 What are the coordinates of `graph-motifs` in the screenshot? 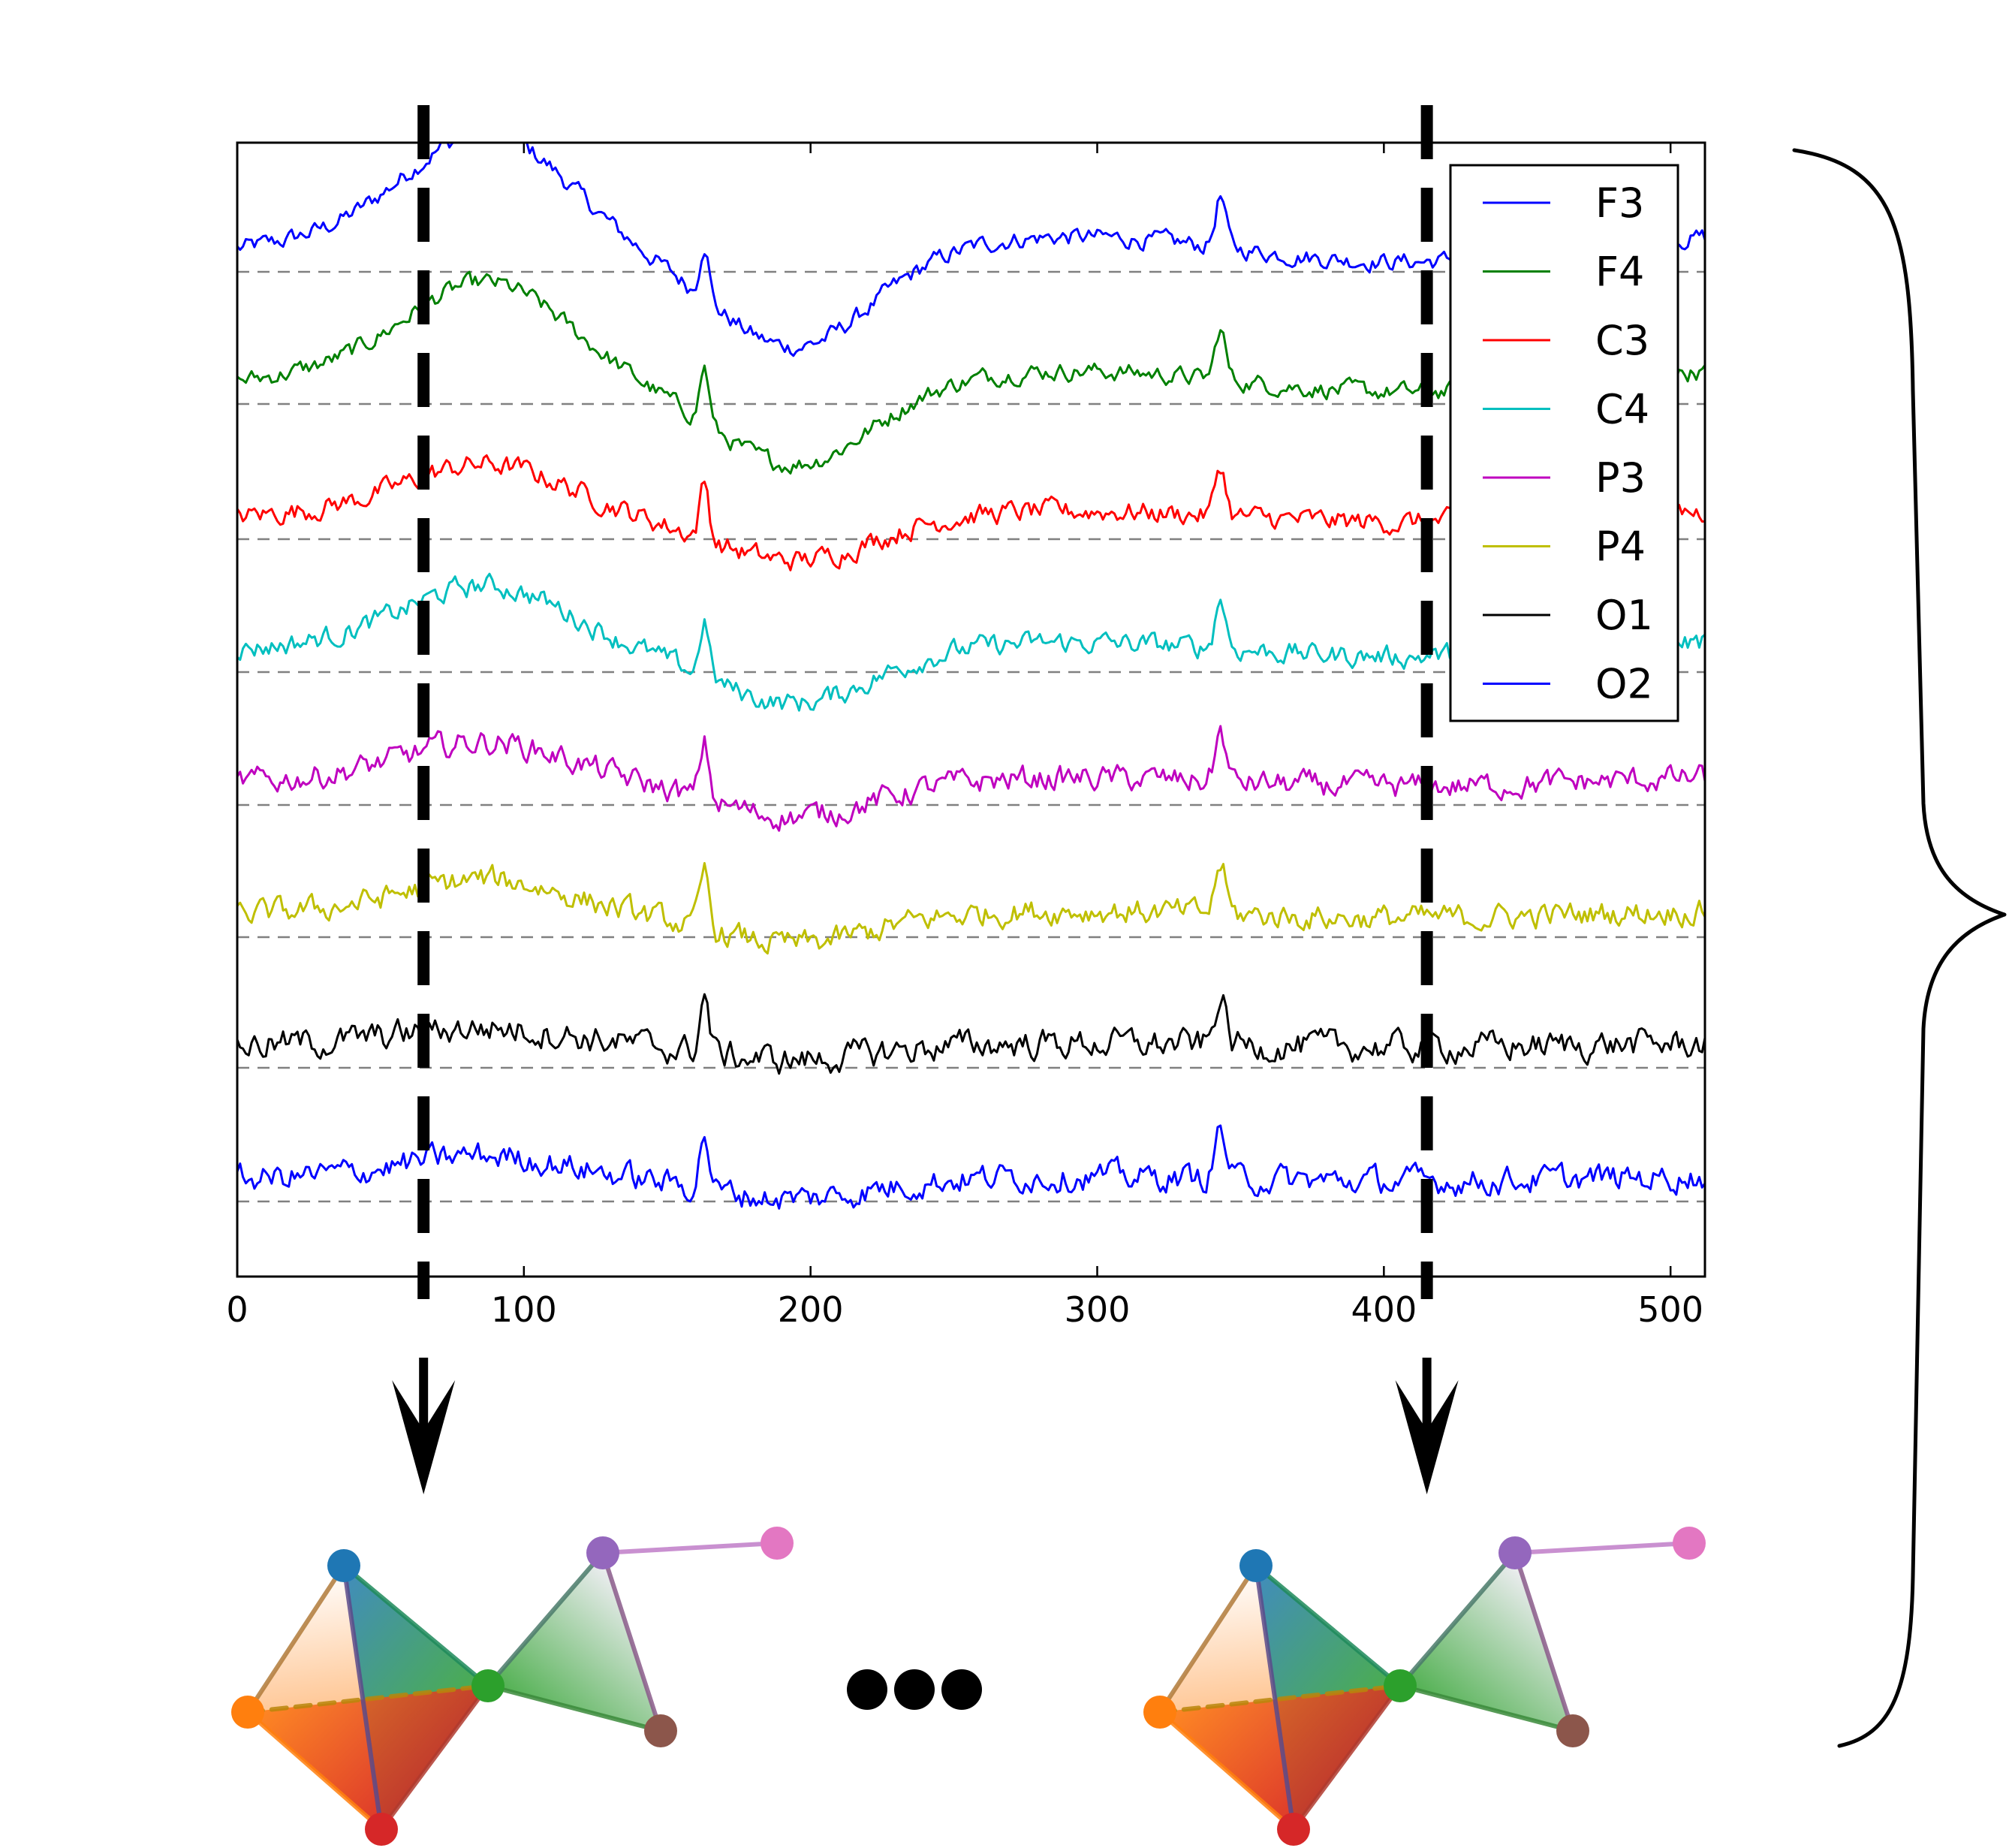 It's located at (968, 1686).